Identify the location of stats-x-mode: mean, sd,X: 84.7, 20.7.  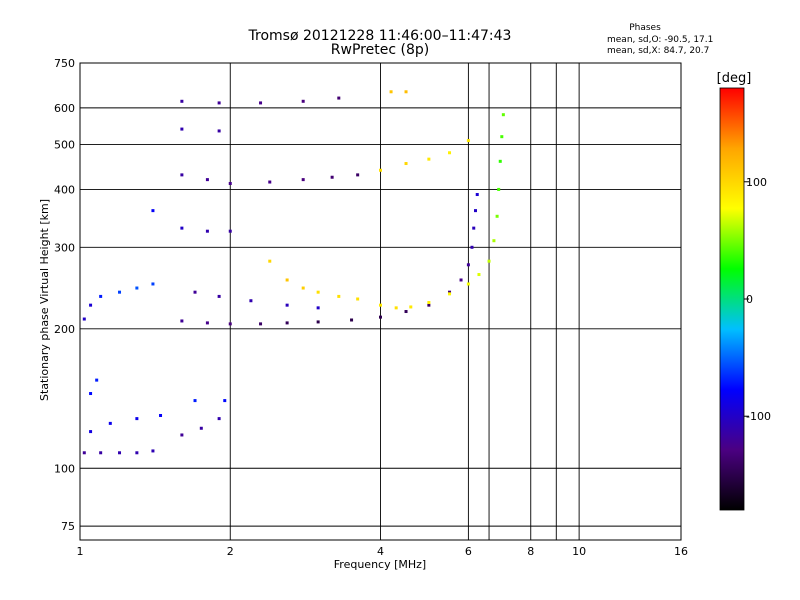
(658, 51).